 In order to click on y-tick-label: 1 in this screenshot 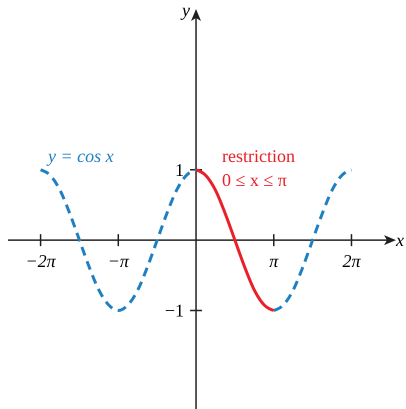, I will do `click(179, 170)`.